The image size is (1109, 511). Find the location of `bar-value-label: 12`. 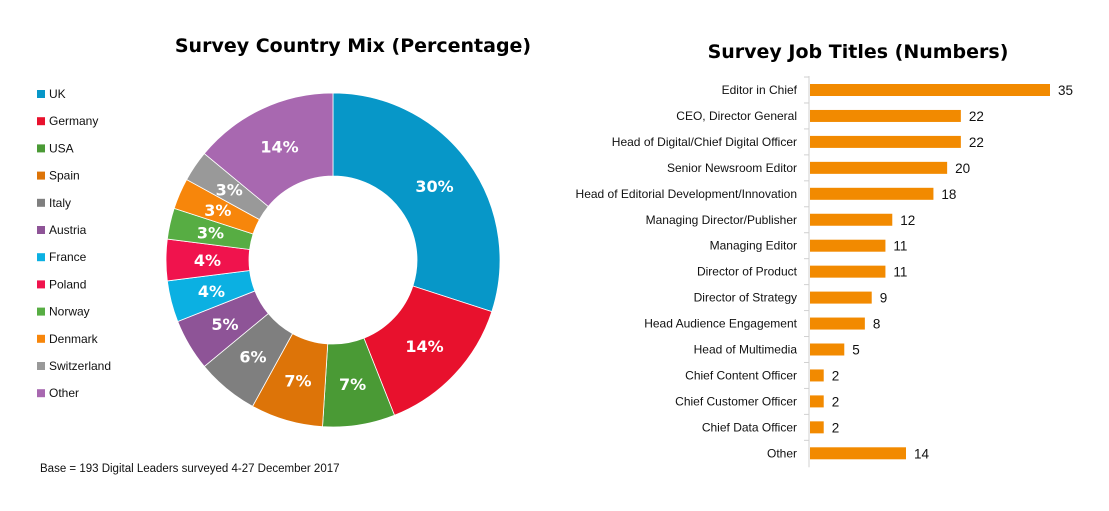

bar-value-label: 12 is located at coordinates (907, 220).